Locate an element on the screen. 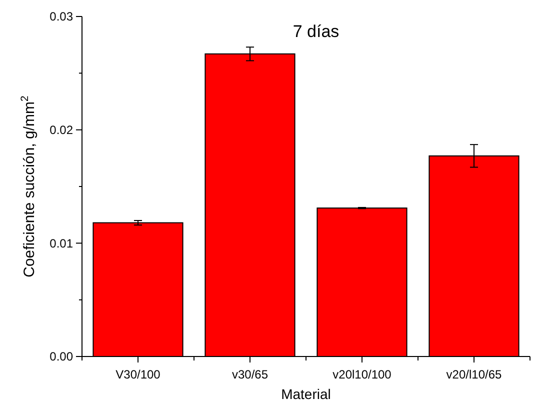  y-tick-label: 0.00 is located at coordinates (62, 357).